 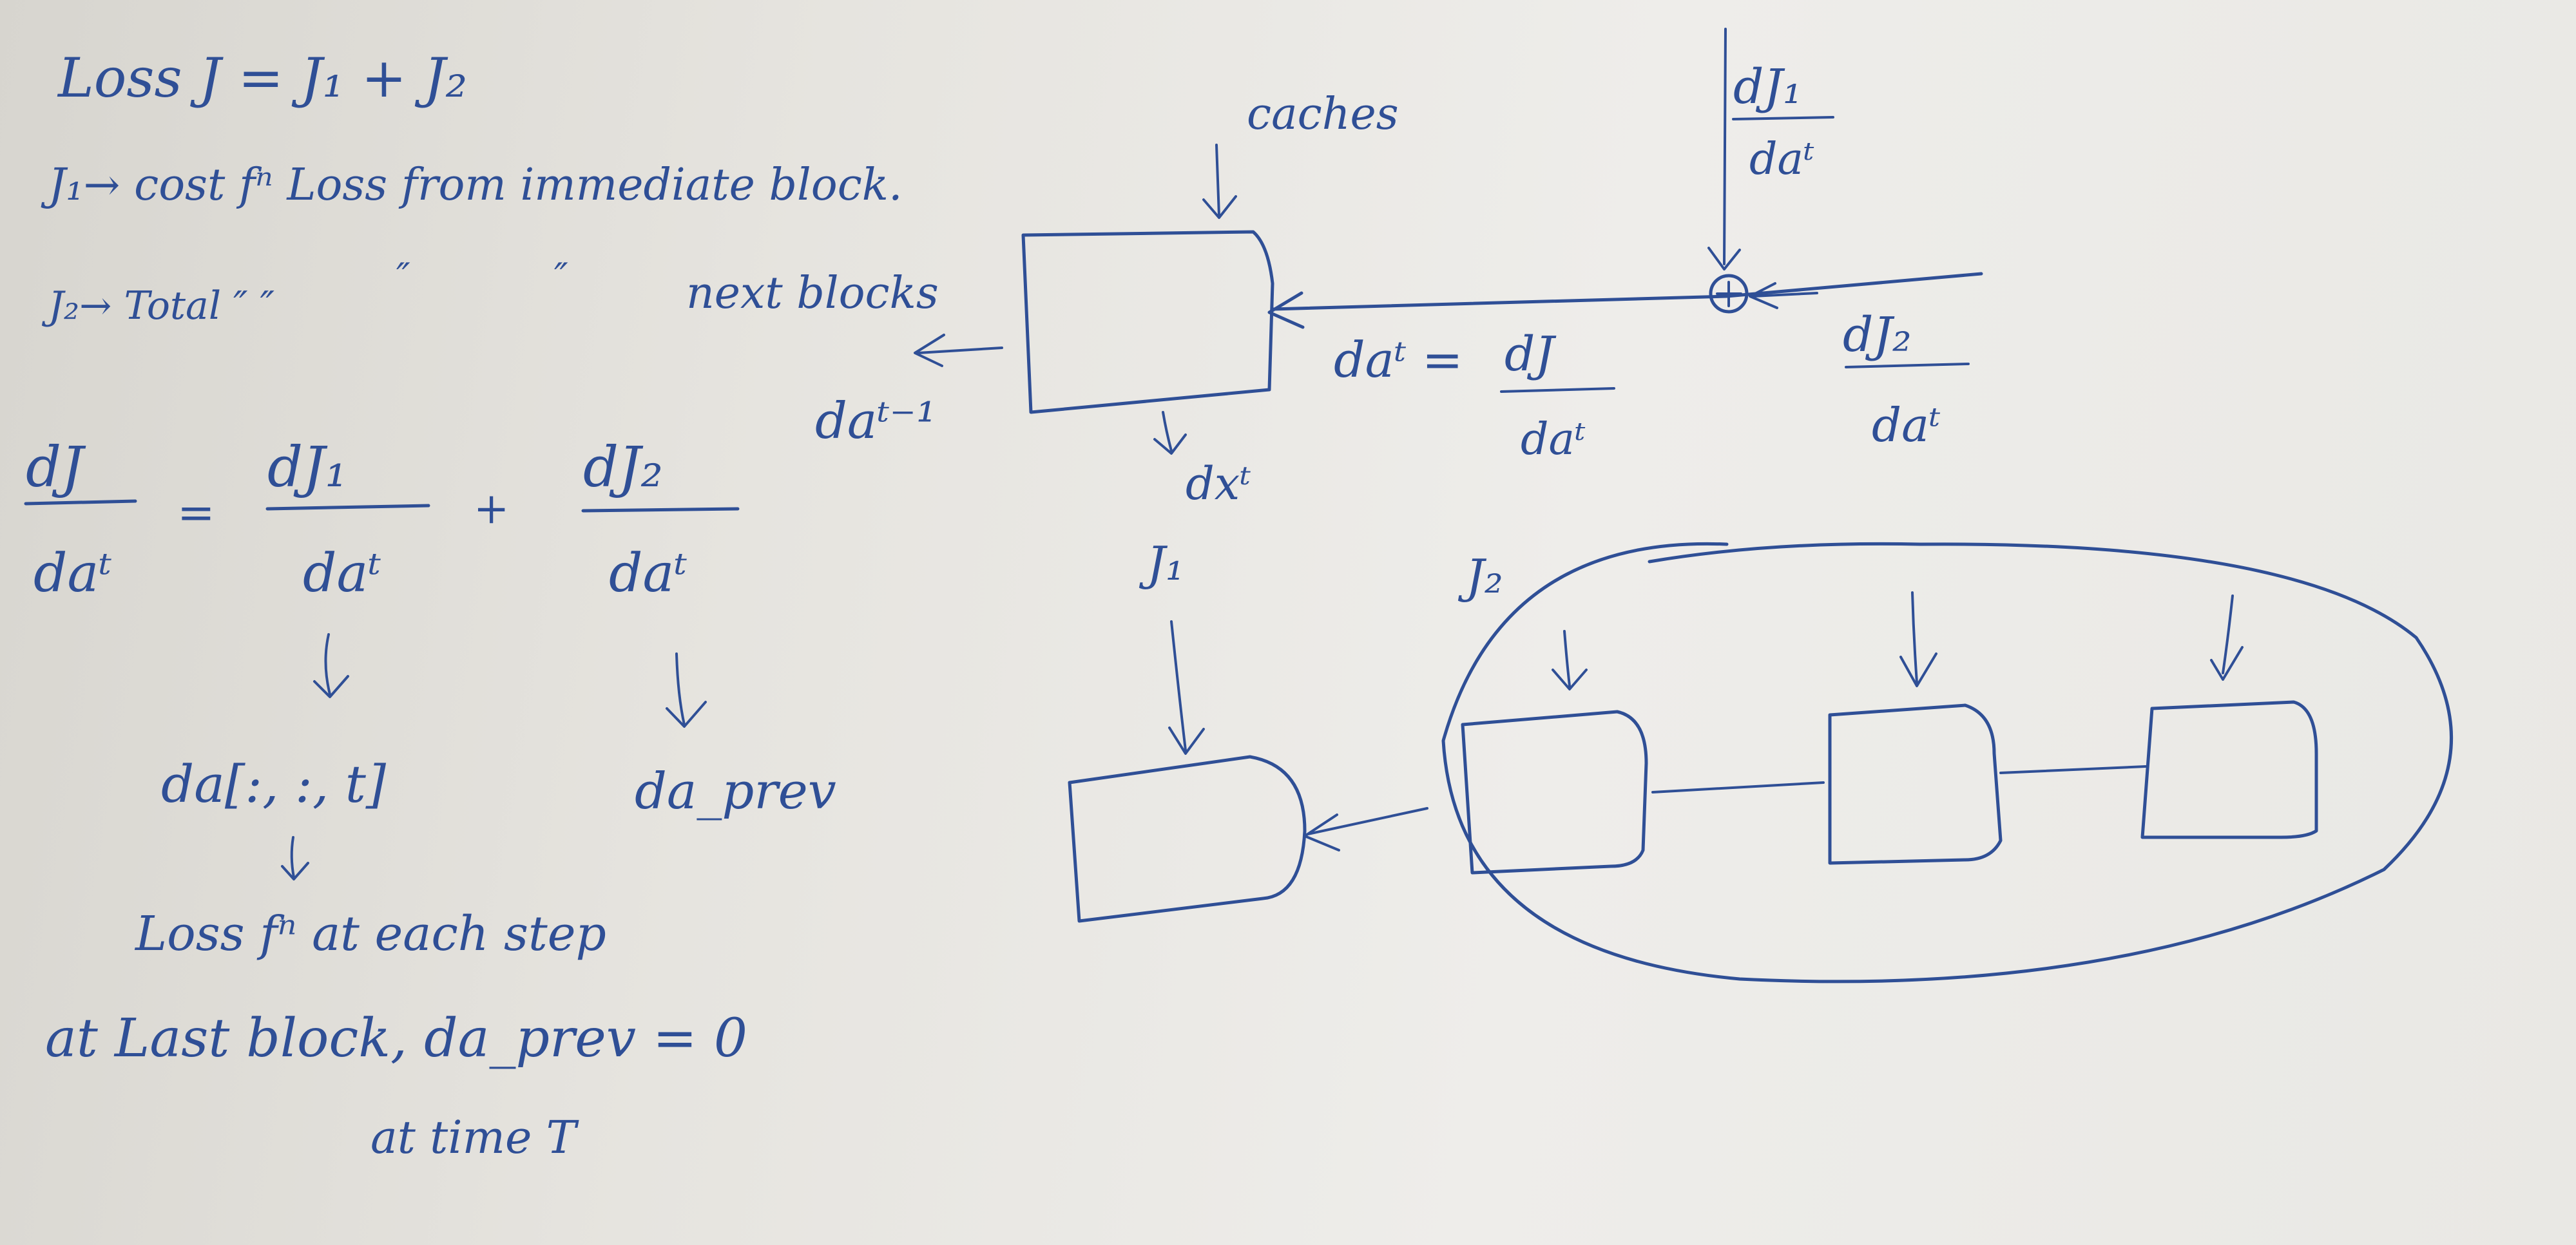 What do you see at coordinates (876, 421) in the screenshot?
I see `output-left-label: daᵗ⁻¹` at bounding box center [876, 421].